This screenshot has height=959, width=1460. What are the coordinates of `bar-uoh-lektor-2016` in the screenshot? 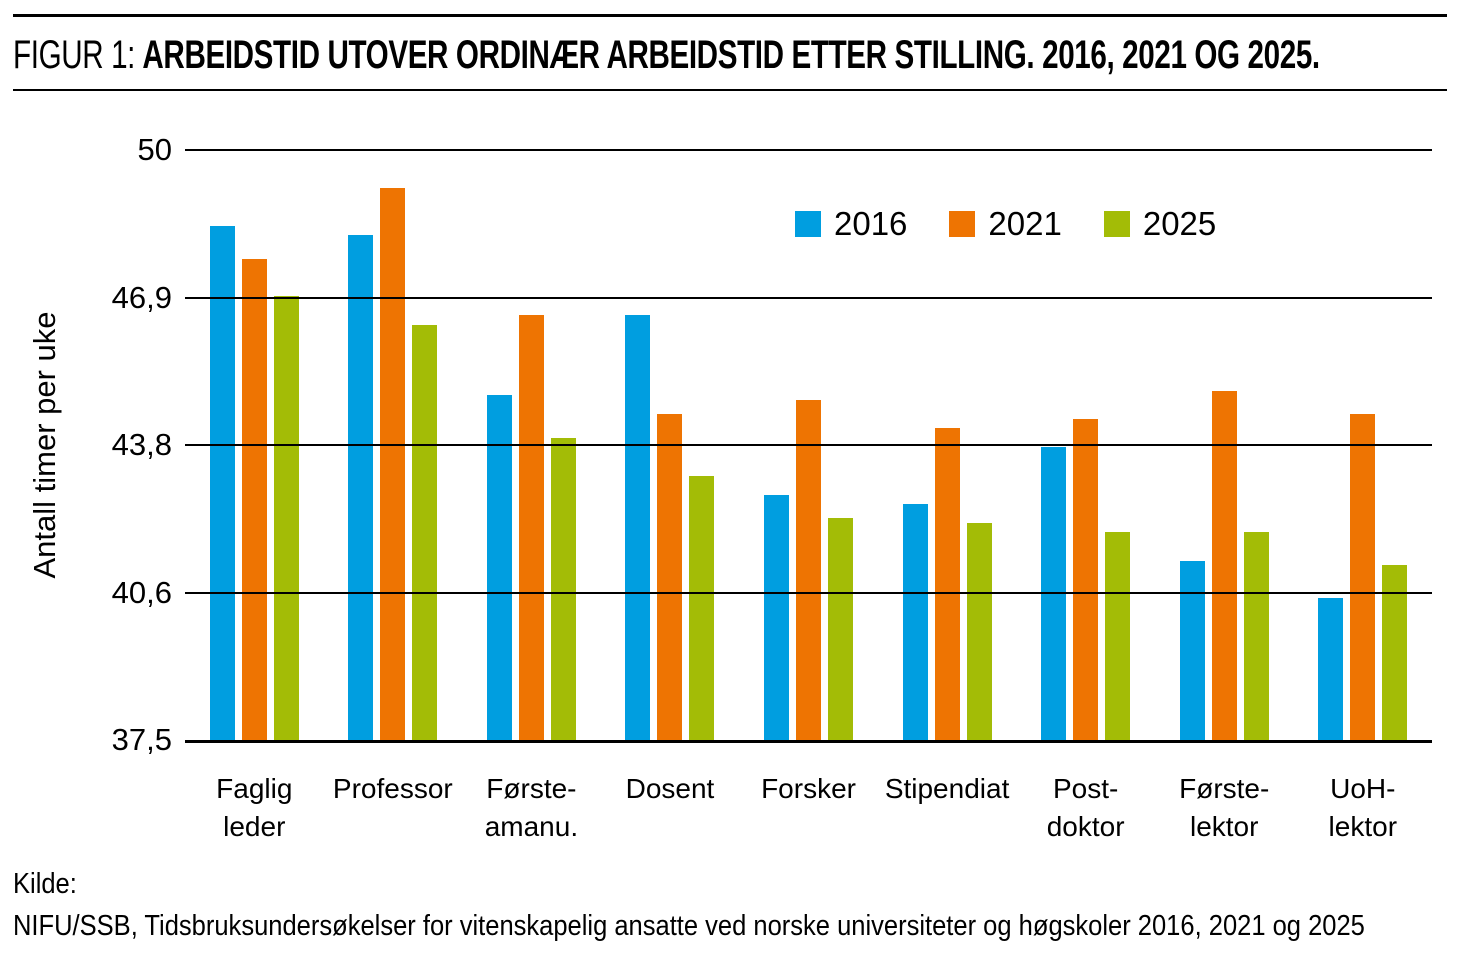 It's located at (1331, 669).